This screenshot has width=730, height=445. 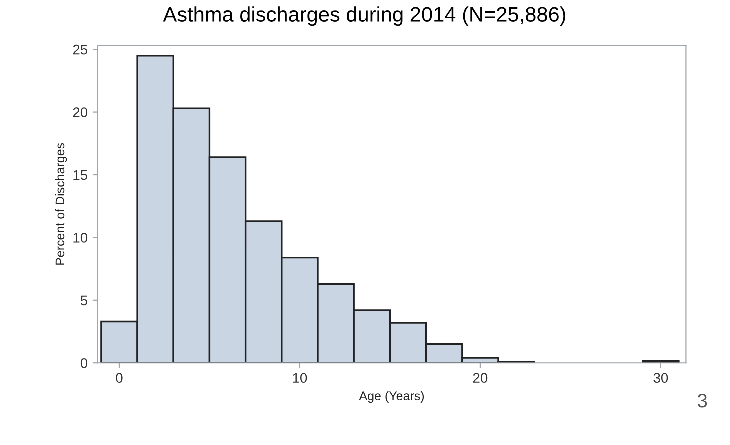 What do you see at coordinates (300, 378) in the screenshot?
I see `x-tick-label: 10` at bounding box center [300, 378].